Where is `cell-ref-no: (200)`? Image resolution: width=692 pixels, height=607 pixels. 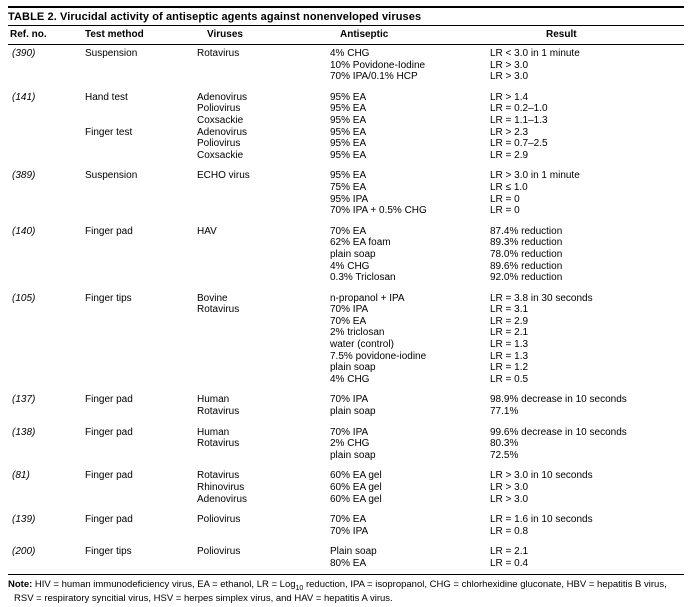 cell-ref-no: (200) is located at coordinates (24, 552).